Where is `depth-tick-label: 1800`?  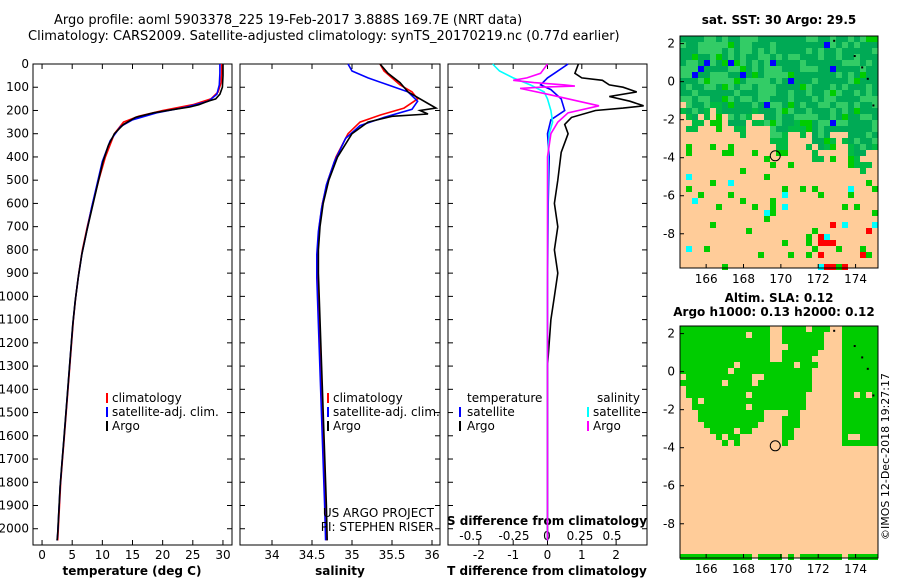
depth-tick-label: 1800 is located at coordinates (14, 482).